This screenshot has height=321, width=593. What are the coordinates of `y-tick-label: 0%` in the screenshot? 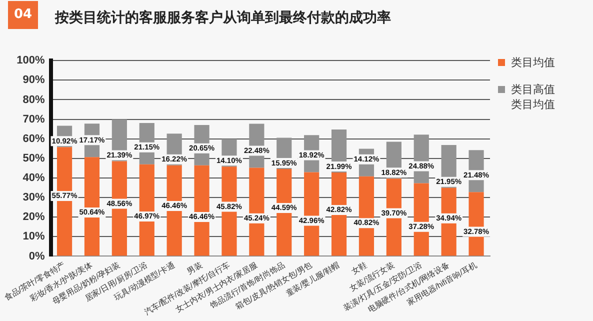 It's located at (37, 256).